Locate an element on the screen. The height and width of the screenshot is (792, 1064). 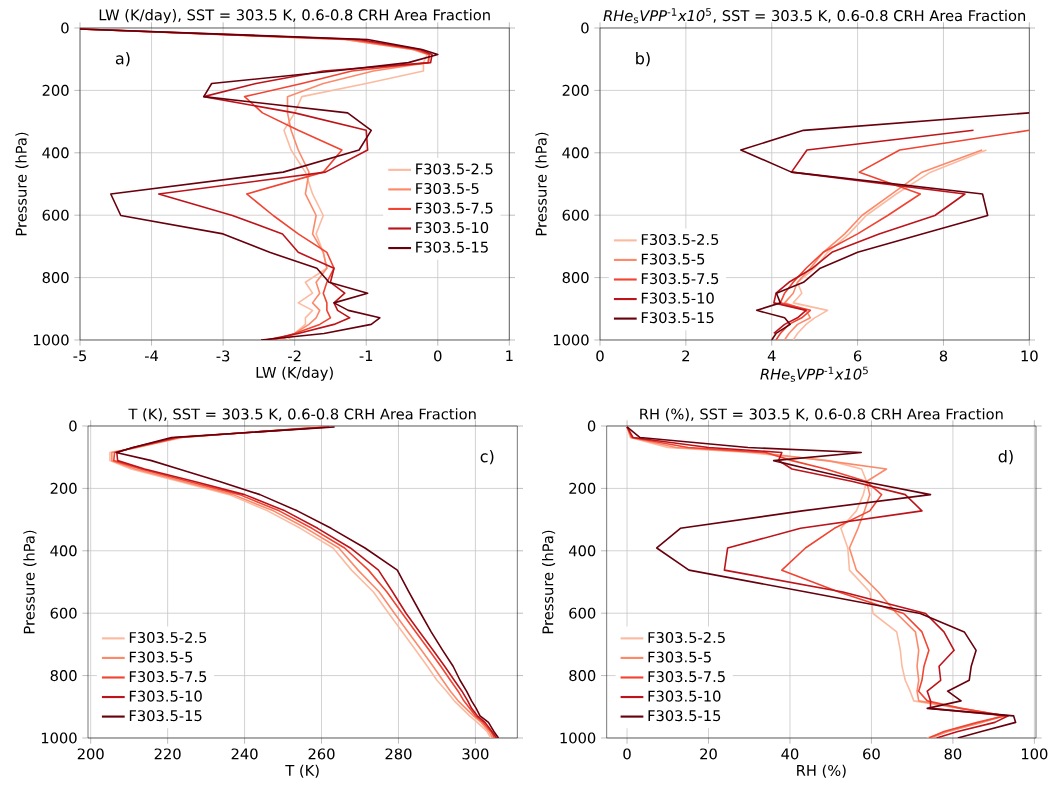
x-tick-label: 40 is located at coordinates (790, 754).